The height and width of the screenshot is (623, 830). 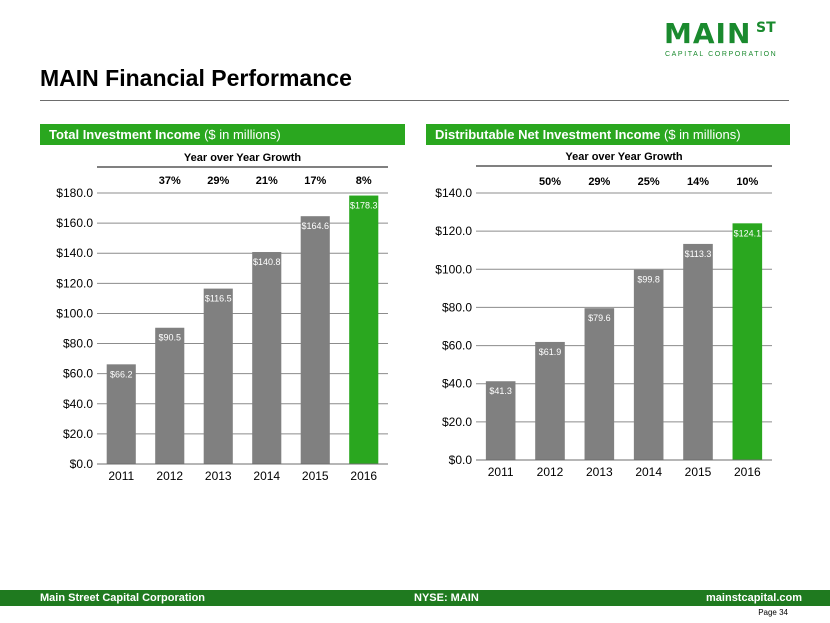 What do you see at coordinates (698, 254) in the screenshot?
I see `bar-value-label: $113.3` at bounding box center [698, 254].